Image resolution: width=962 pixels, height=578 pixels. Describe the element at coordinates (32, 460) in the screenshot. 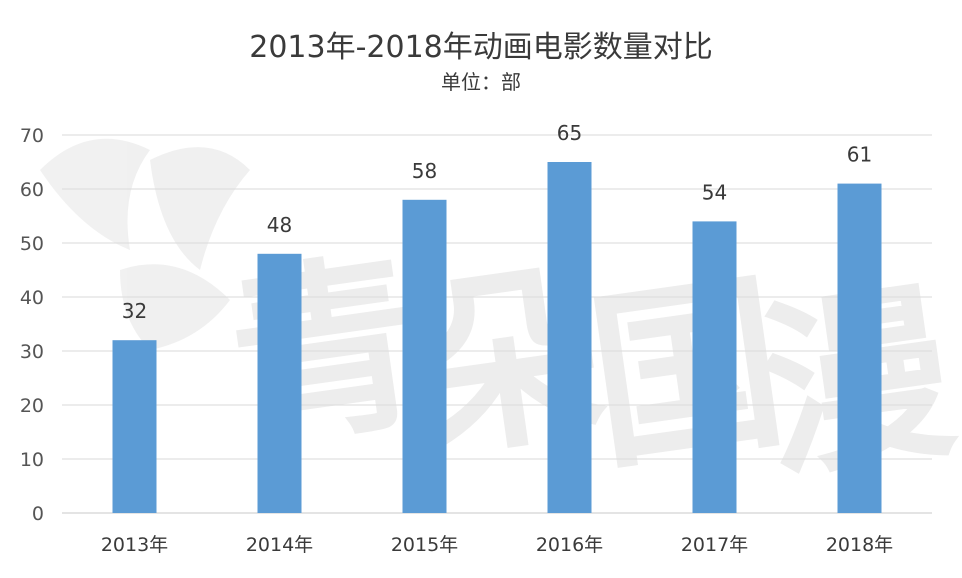

I see `y-tick-label: 10` at that location.